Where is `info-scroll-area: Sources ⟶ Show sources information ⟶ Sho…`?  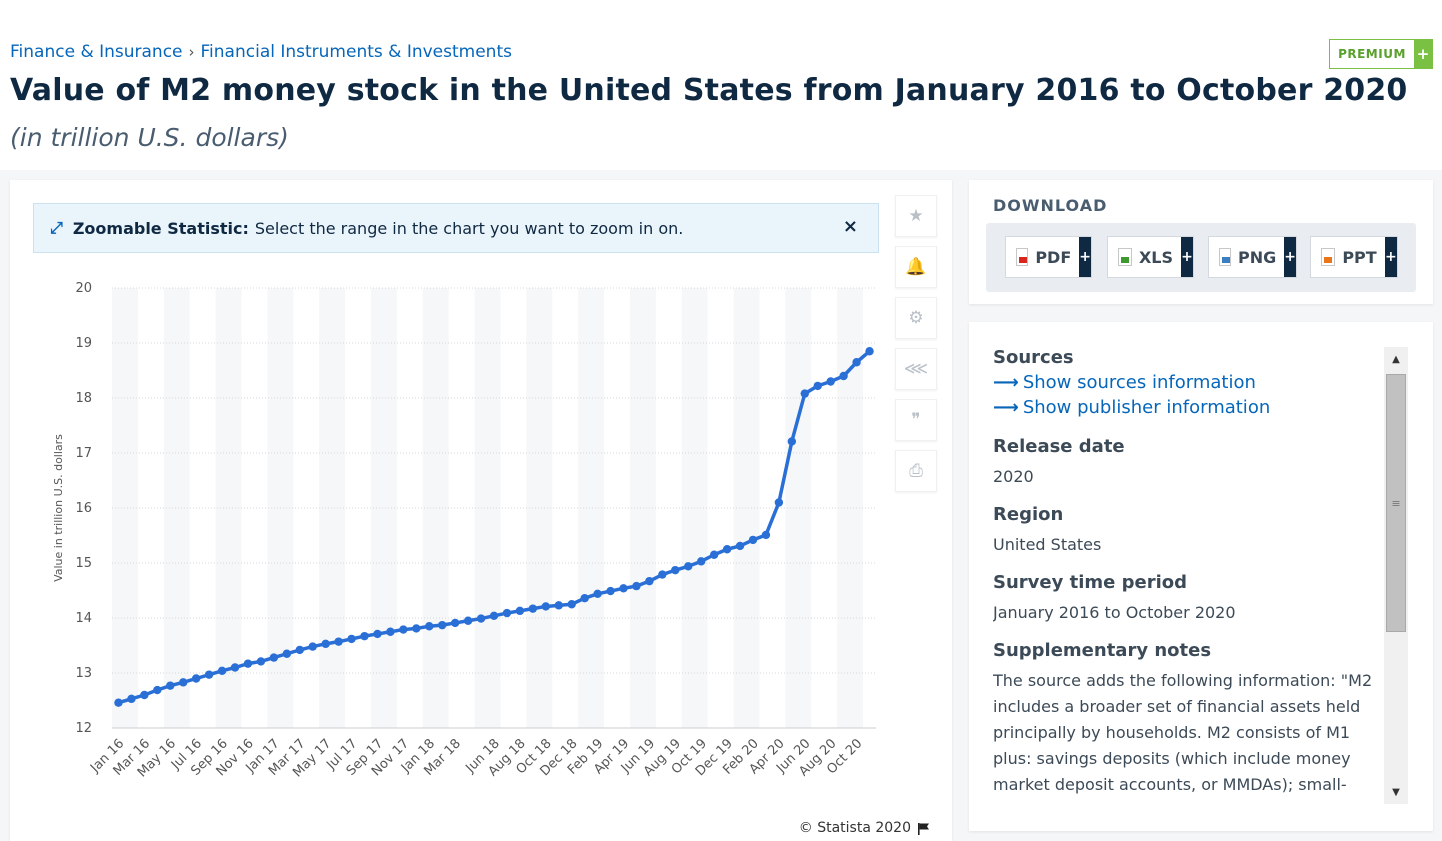
info-scroll-area: Sources ⟶ Show sources information ⟶ Sho… is located at coordinates (1185, 577).